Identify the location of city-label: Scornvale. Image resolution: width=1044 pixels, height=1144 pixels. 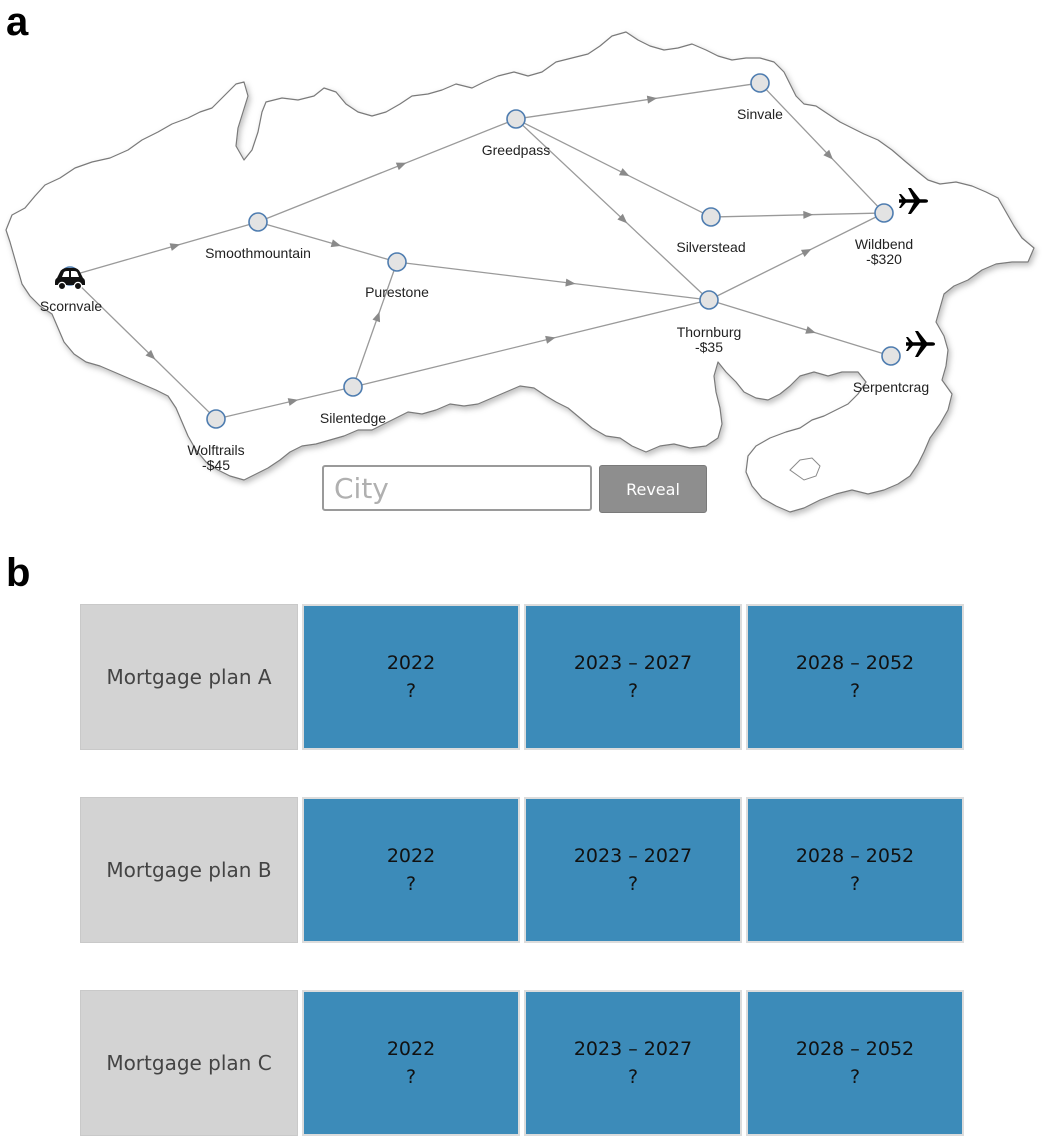
(71, 306).